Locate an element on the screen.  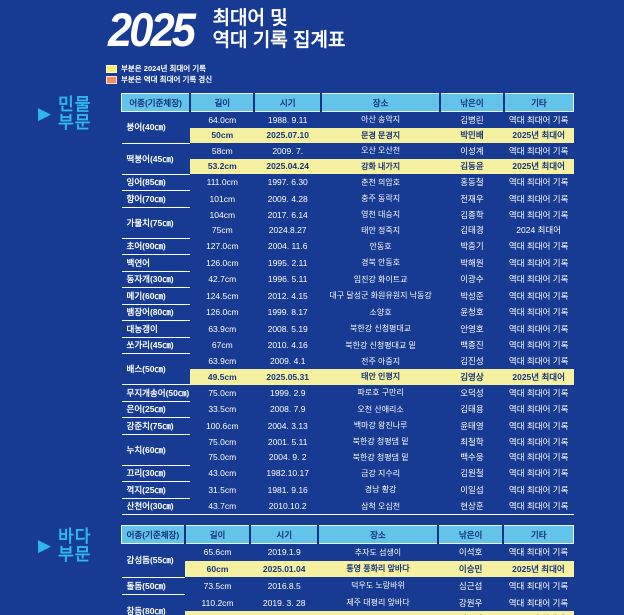
species-cell: 떡붕어(45㎝) is located at coordinates (156, 159).